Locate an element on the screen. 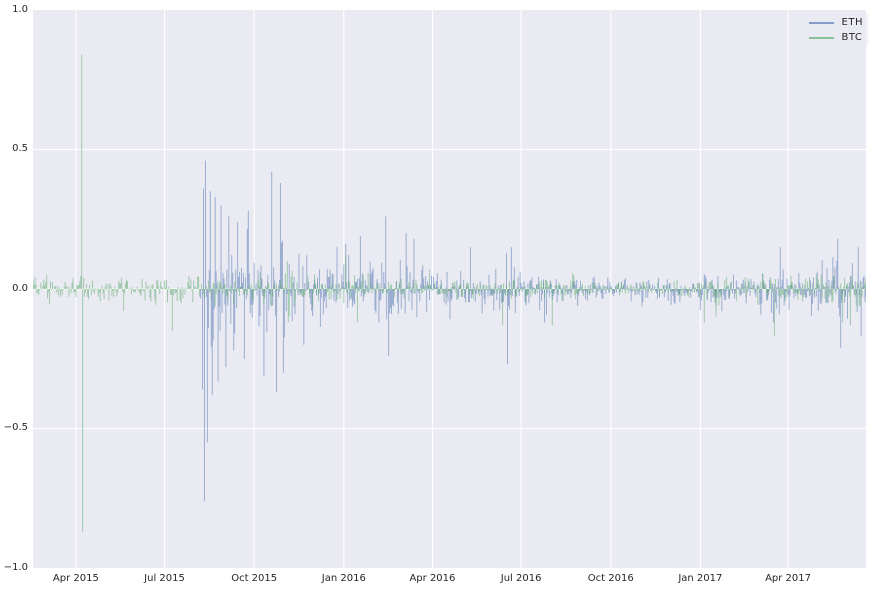 The height and width of the screenshot is (592, 878). legend: ETH BTC is located at coordinates (835, 30).